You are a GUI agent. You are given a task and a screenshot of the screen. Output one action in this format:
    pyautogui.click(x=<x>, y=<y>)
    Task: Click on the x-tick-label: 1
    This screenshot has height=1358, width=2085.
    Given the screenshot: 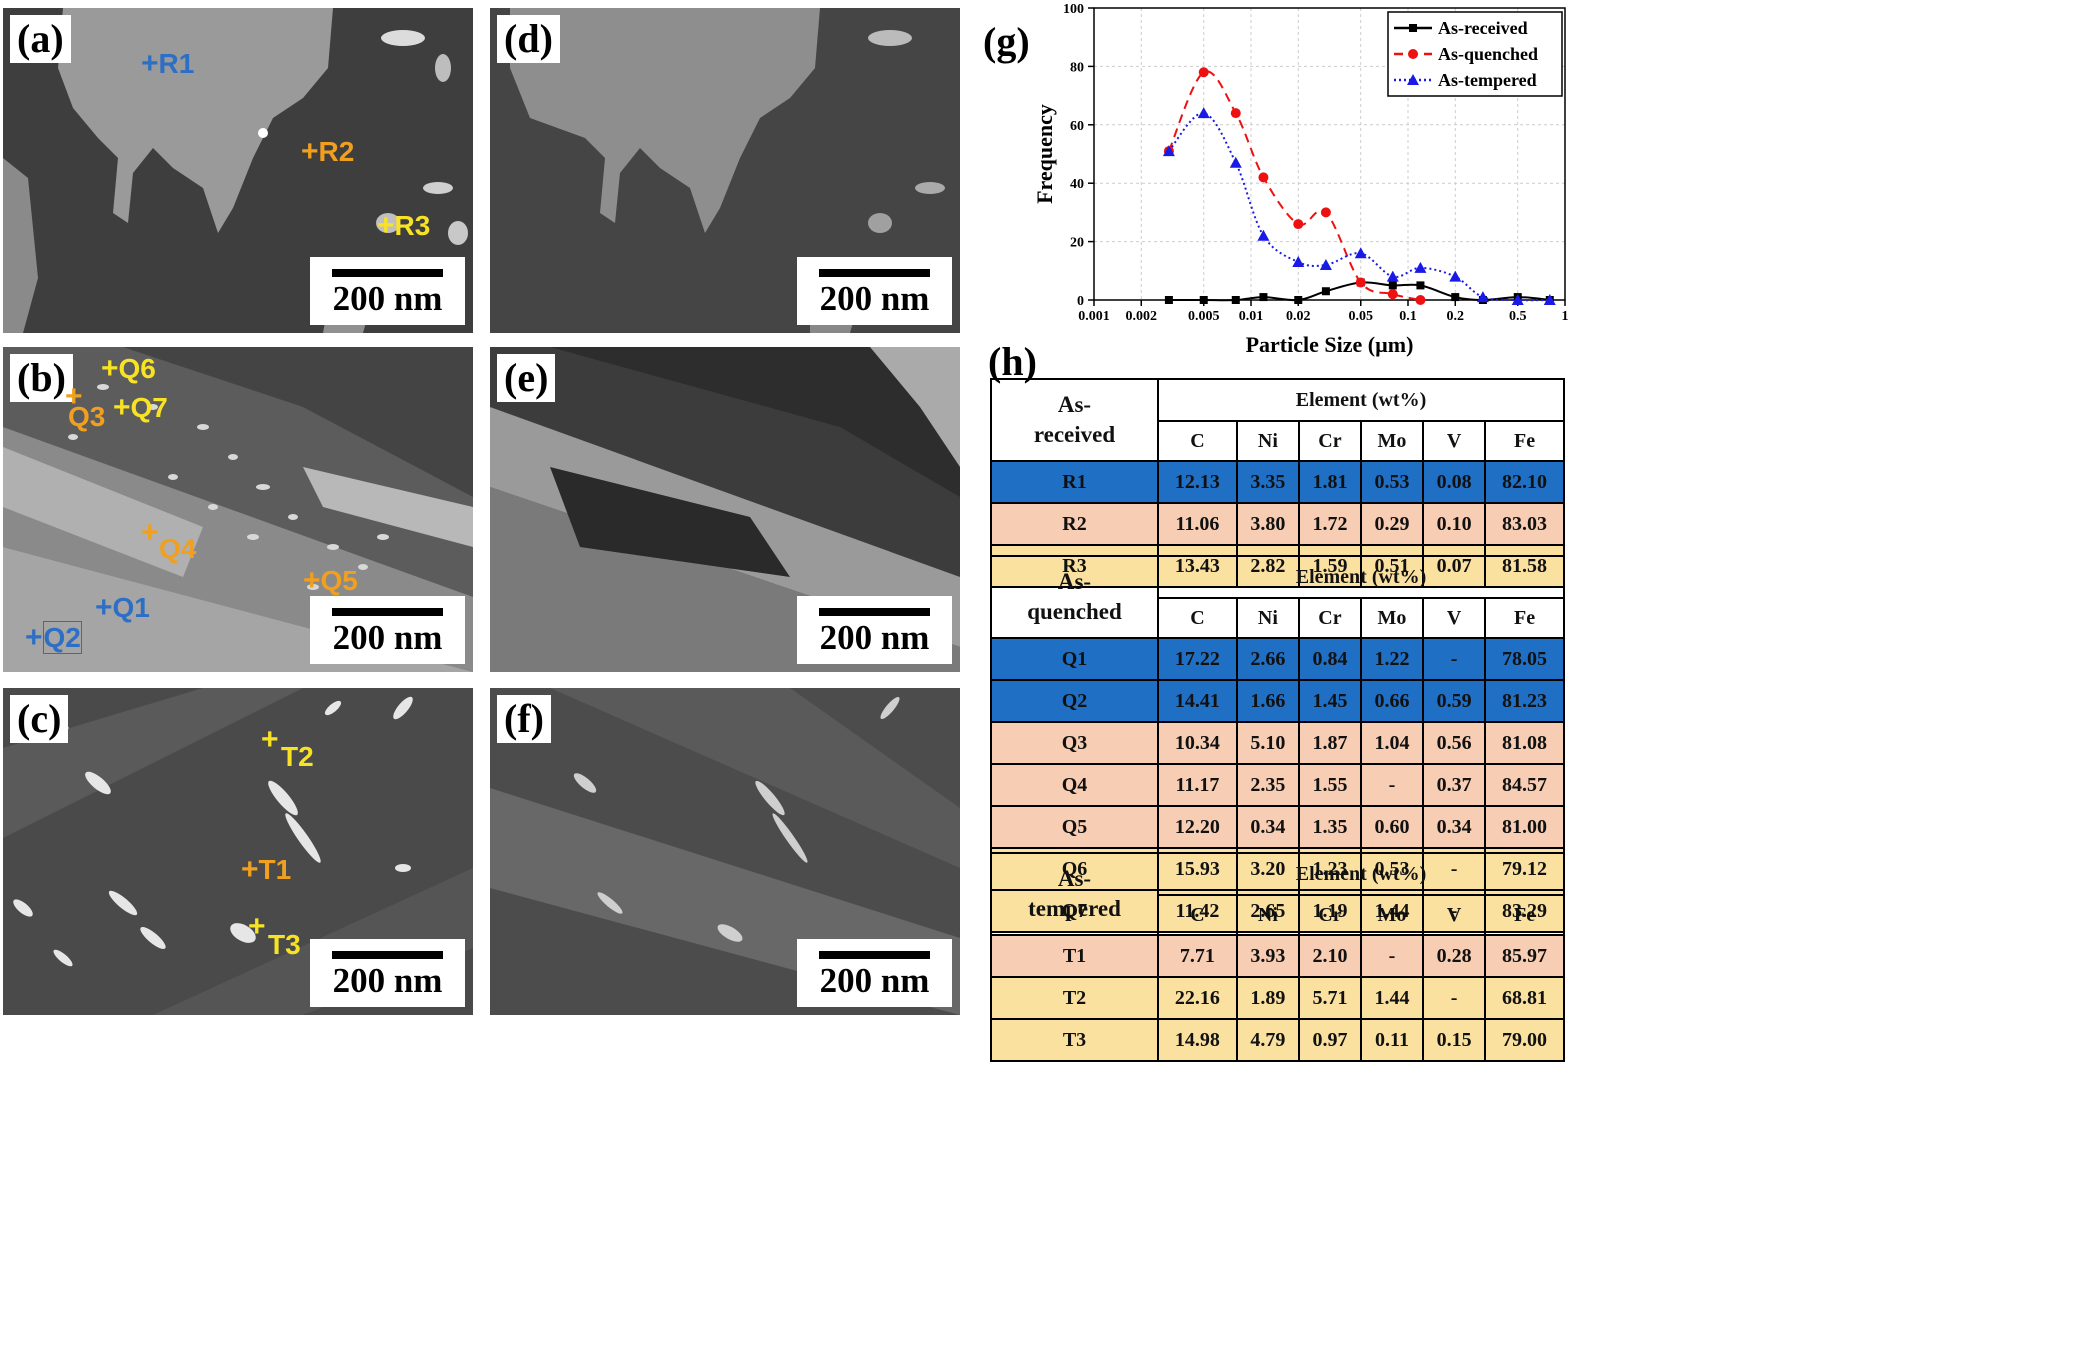 What is the action you would take?
    pyautogui.click(x=1565, y=316)
    